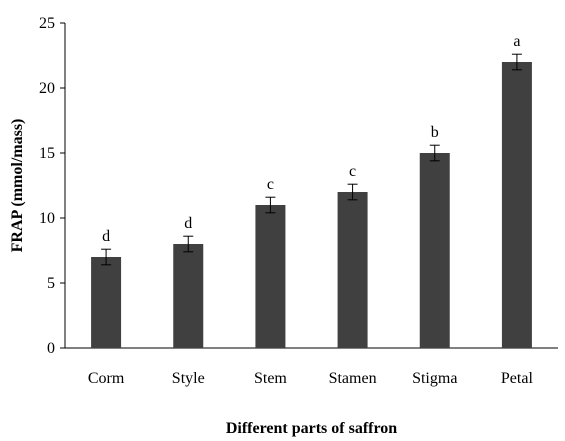  Describe the element at coordinates (47, 218) in the screenshot. I see `y-tick-label: 10` at that location.